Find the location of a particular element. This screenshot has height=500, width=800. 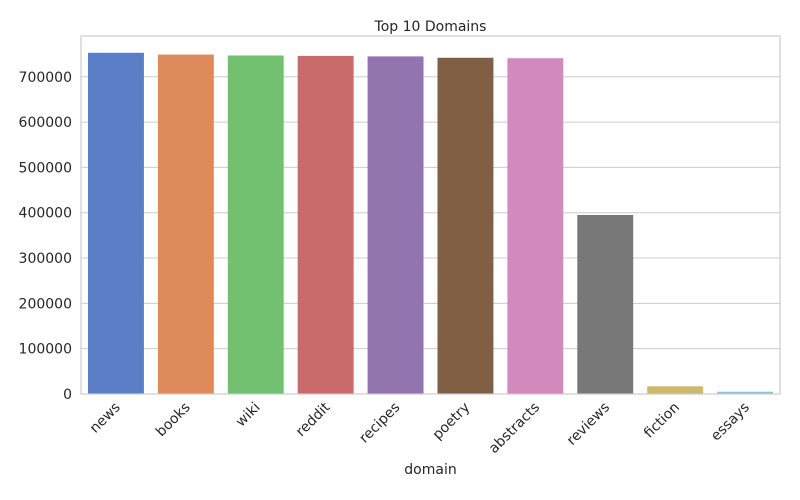

bar-fiction is located at coordinates (675, 390).